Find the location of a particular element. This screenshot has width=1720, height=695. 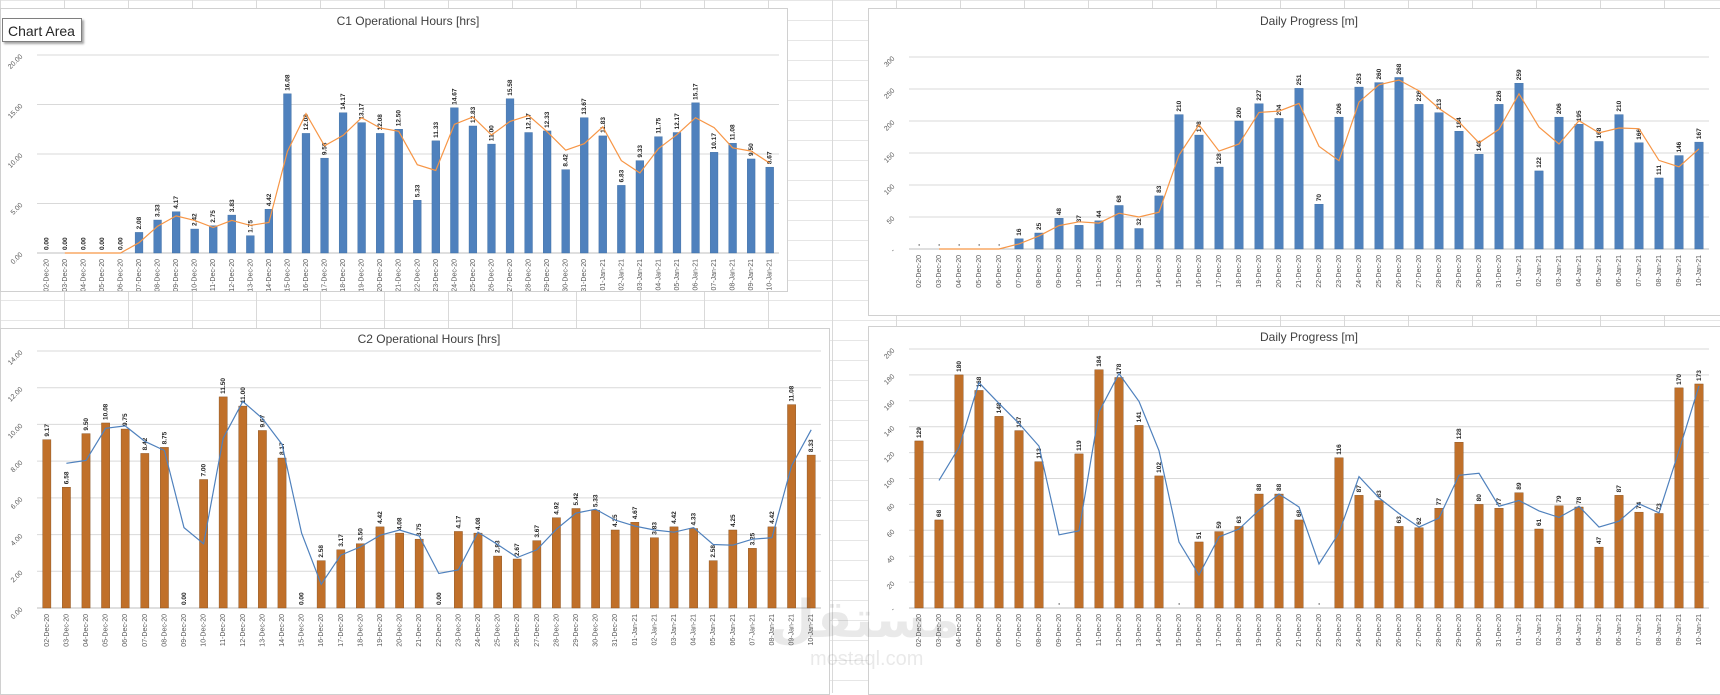

data-label: 4.08 is located at coordinates (400, 523).